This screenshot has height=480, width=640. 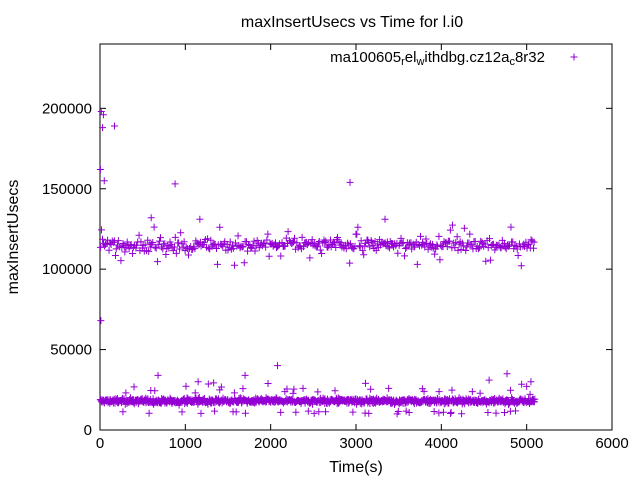 What do you see at coordinates (526, 443) in the screenshot?
I see `x-tick-label: 5000` at bounding box center [526, 443].